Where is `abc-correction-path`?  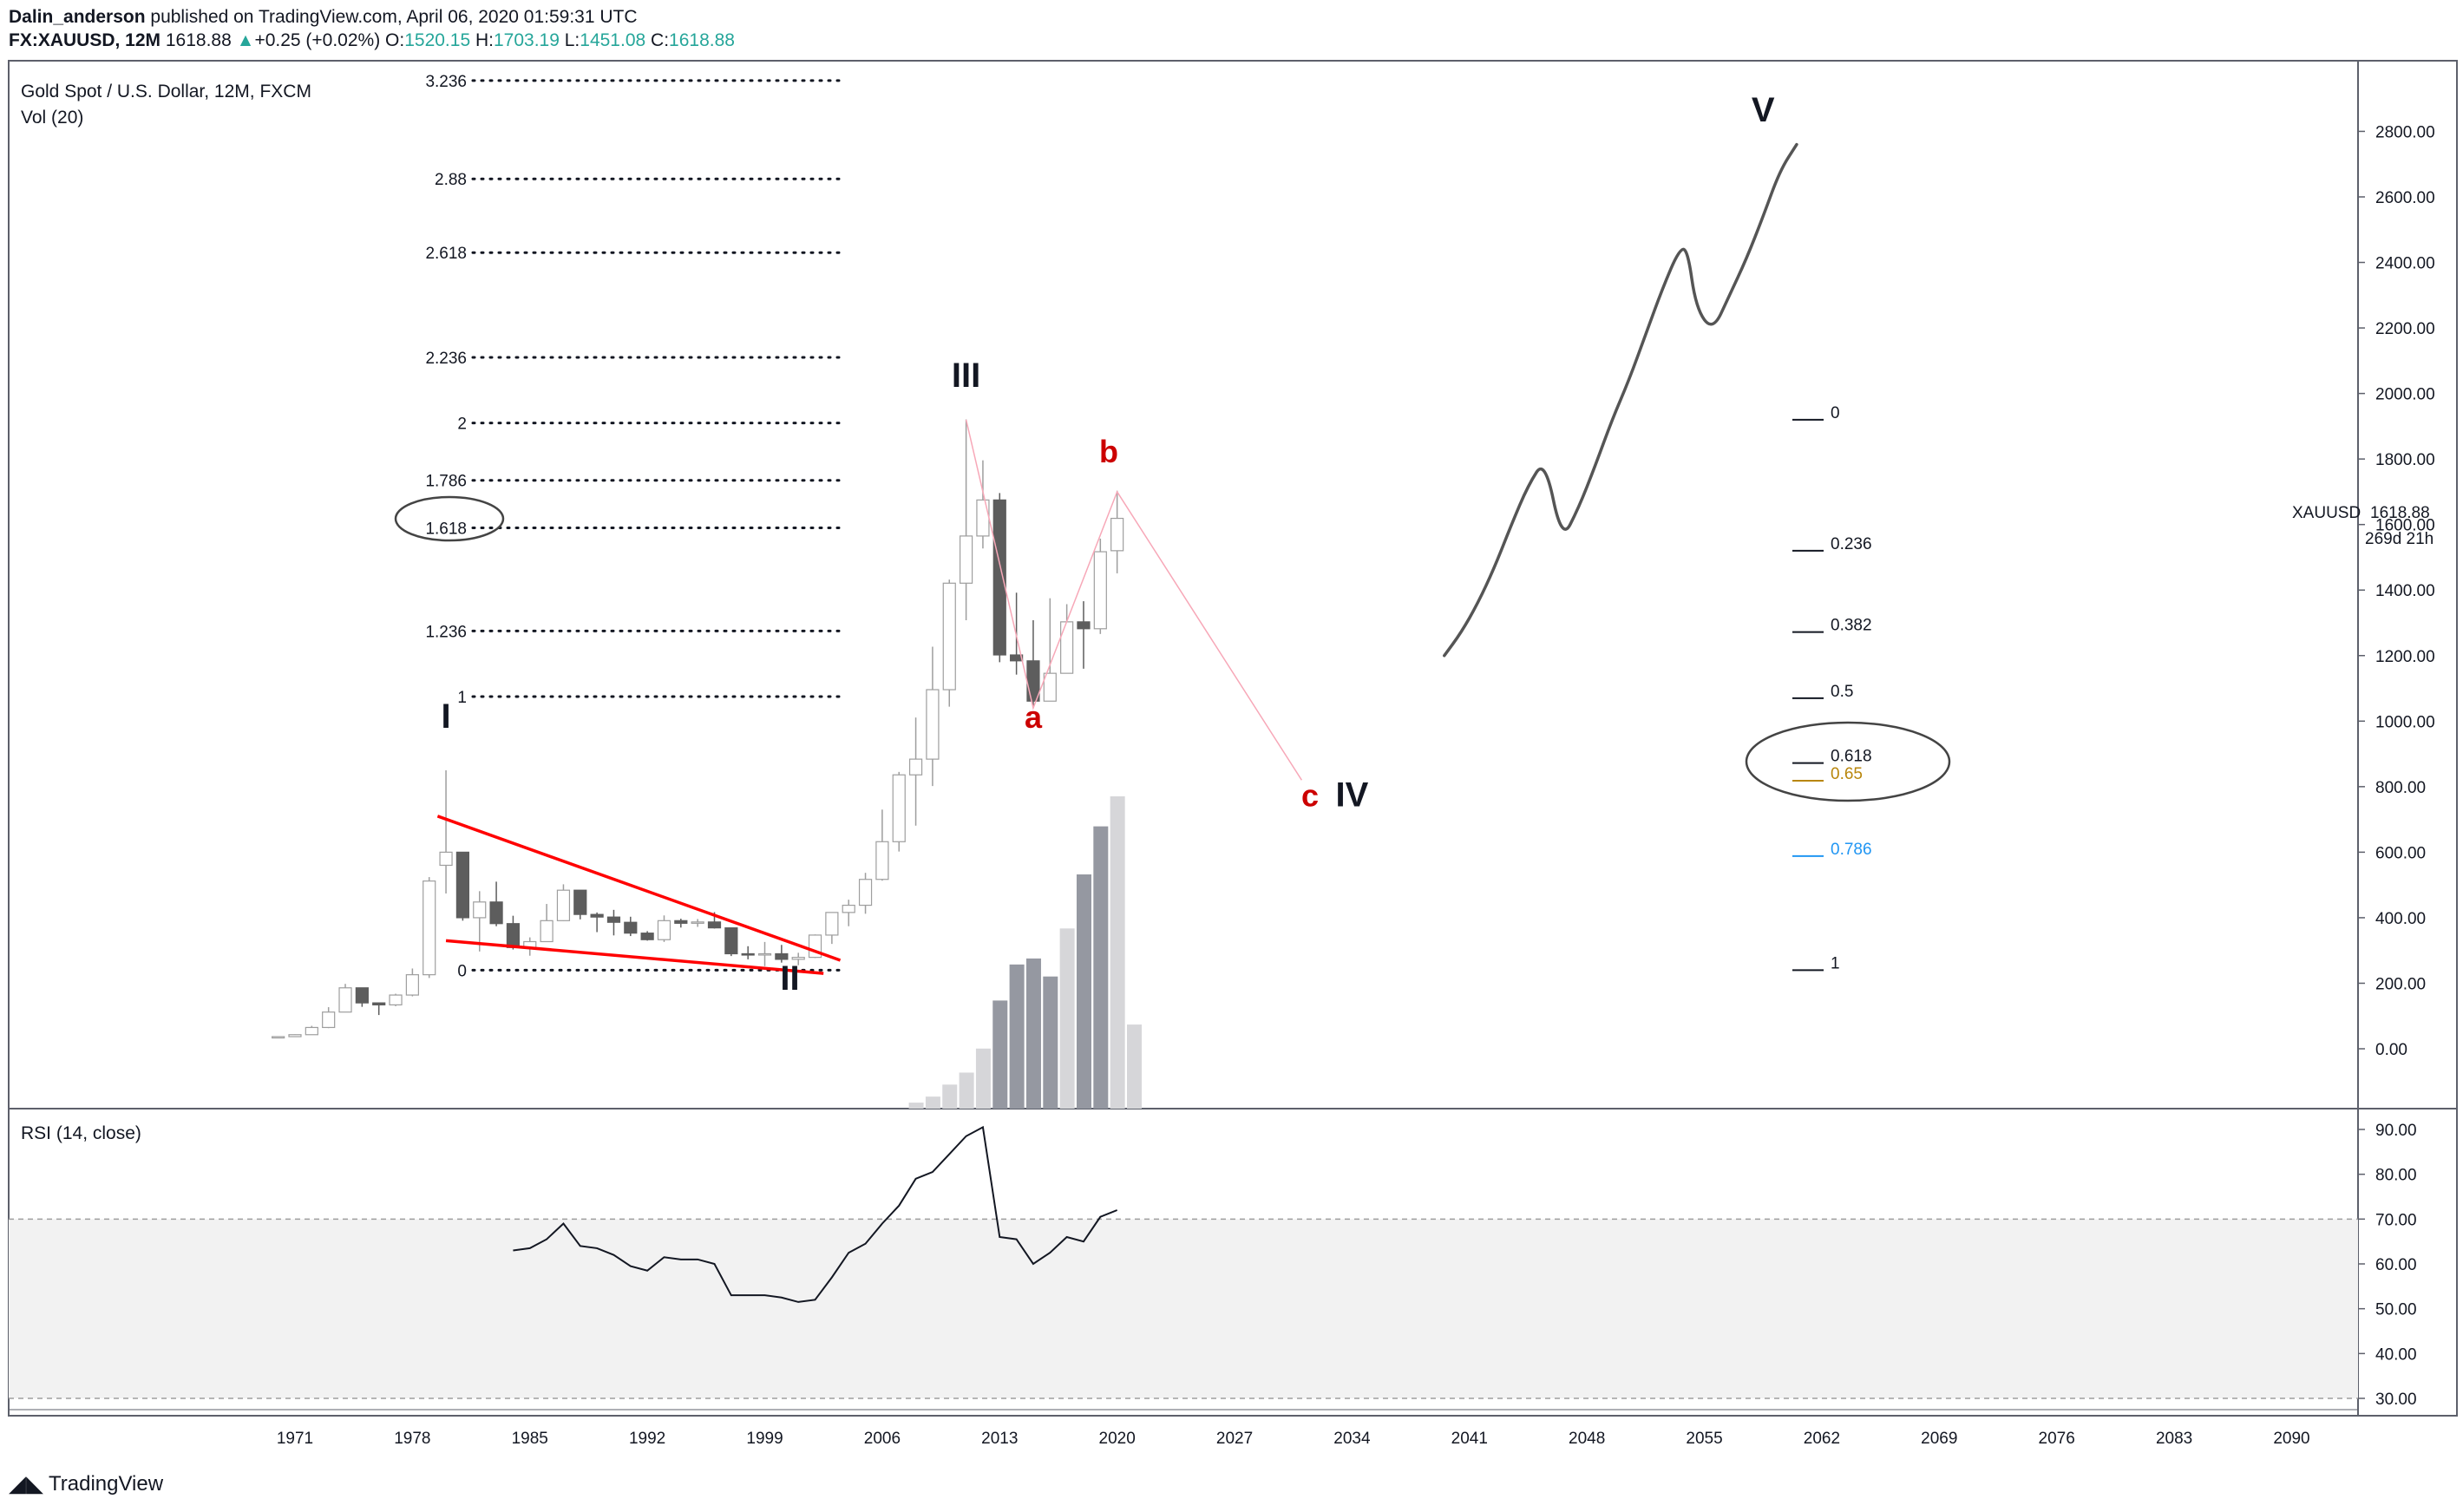 abc-correction-path is located at coordinates (1134, 600).